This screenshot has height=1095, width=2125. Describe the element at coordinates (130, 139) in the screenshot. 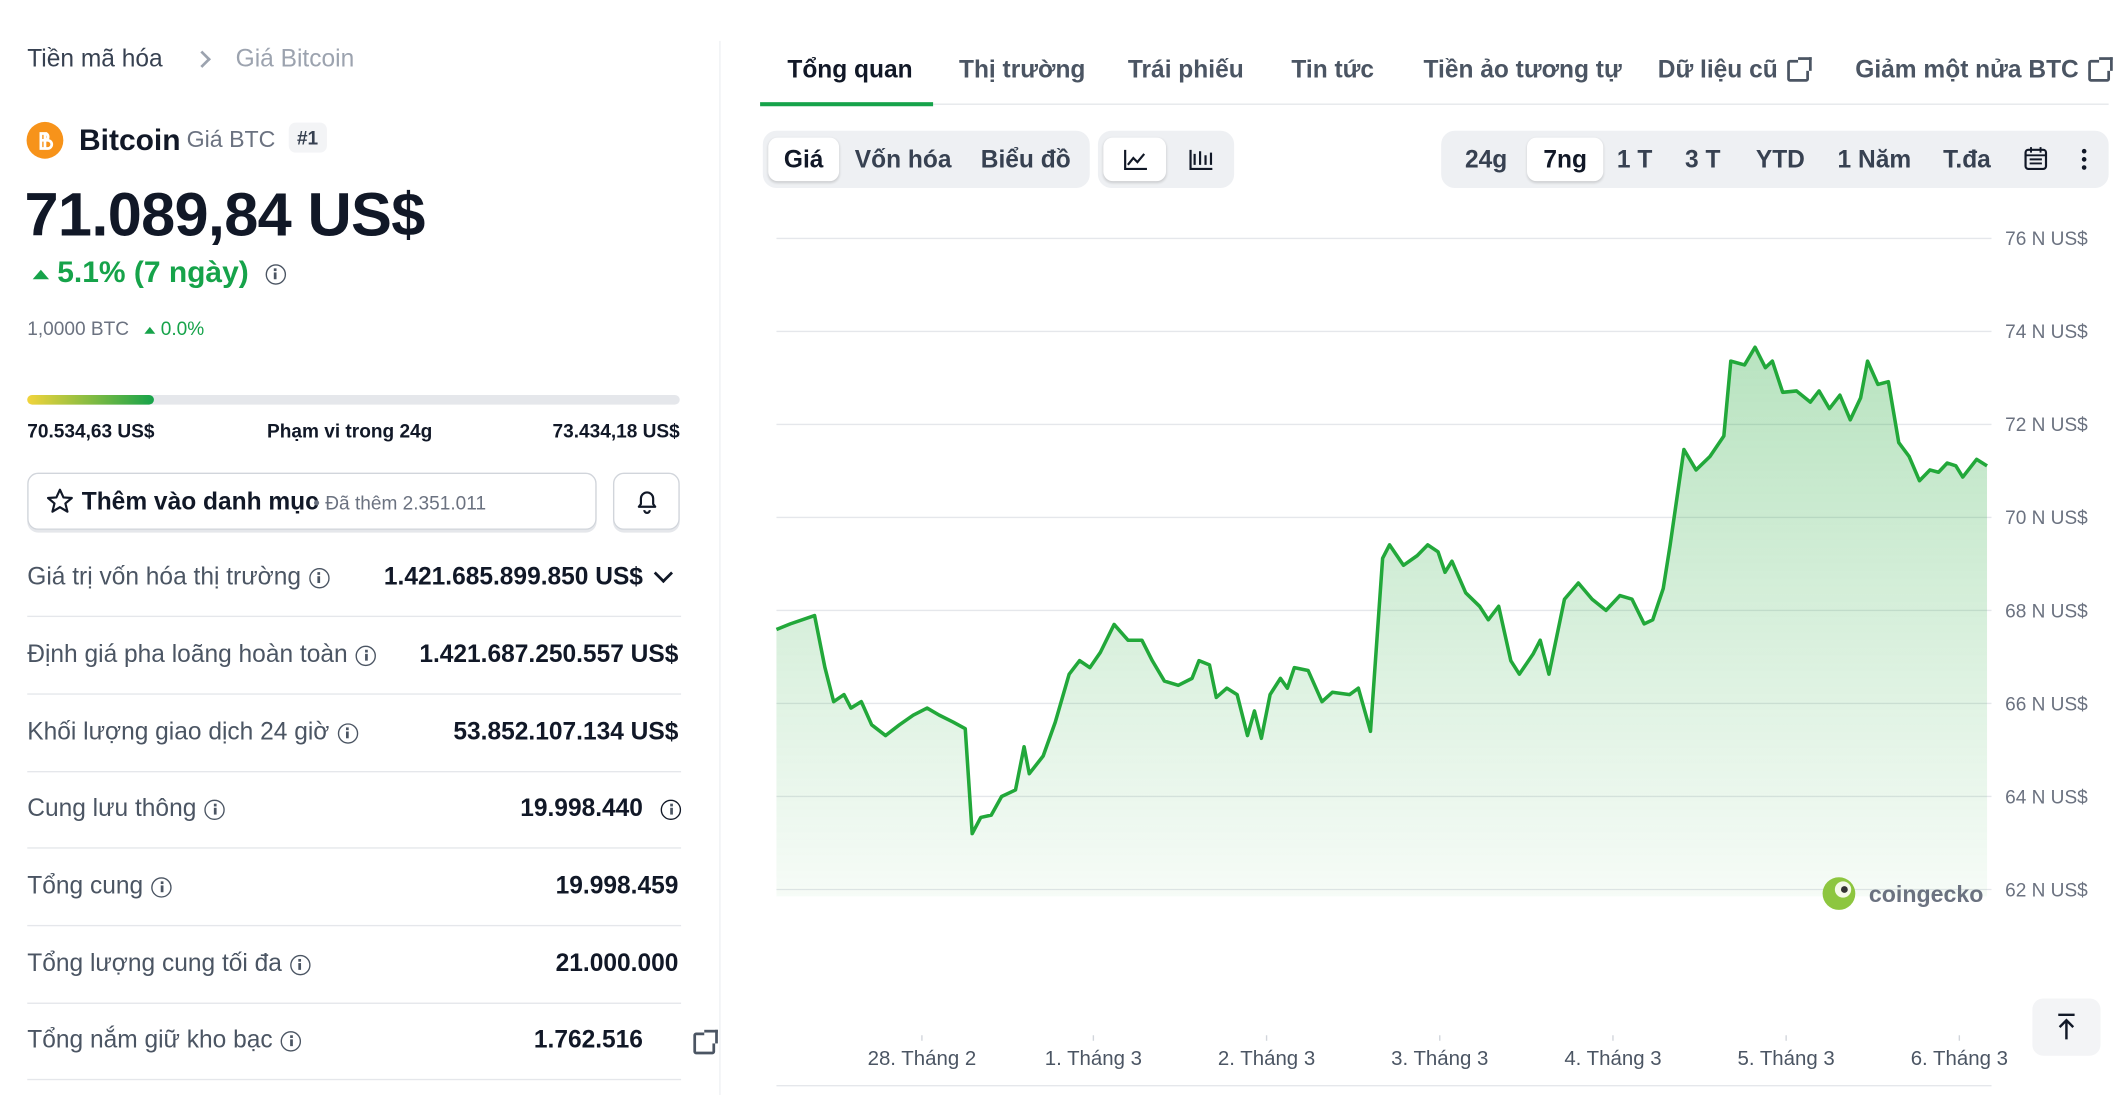

I see `coin-name: Bitcoin` at that location.